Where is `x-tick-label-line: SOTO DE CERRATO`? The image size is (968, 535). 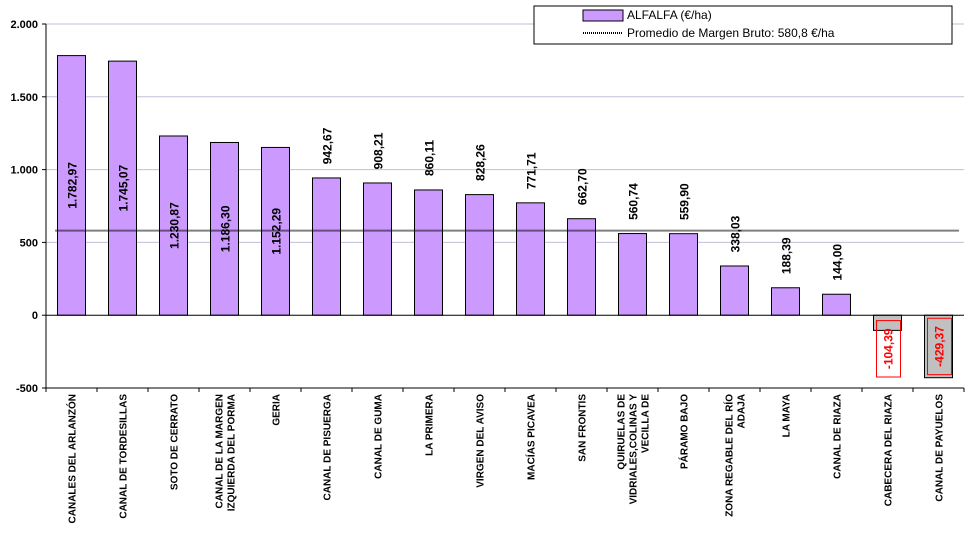
x-tick-label-line: SOTO DE CERRATO is located at coordinates (175, 442).